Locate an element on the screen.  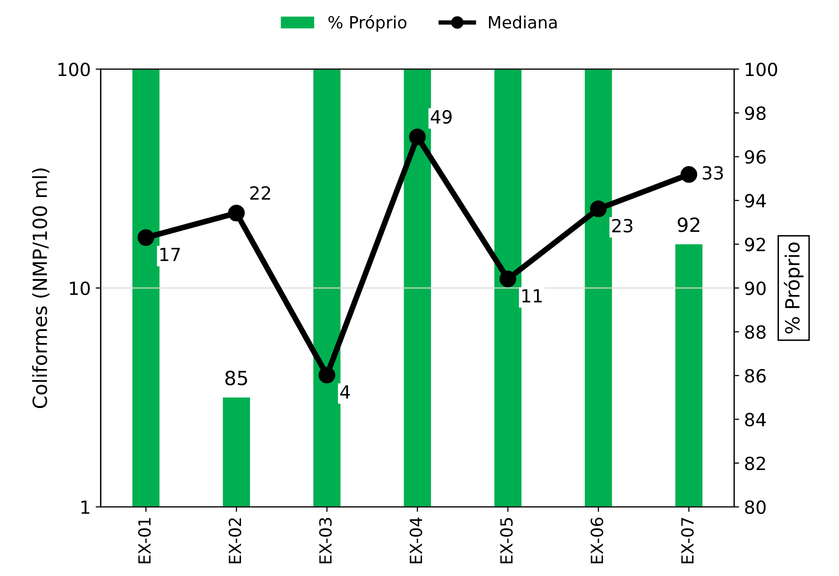
y2-tick-label: 82 is located at coordinates (755, 463).